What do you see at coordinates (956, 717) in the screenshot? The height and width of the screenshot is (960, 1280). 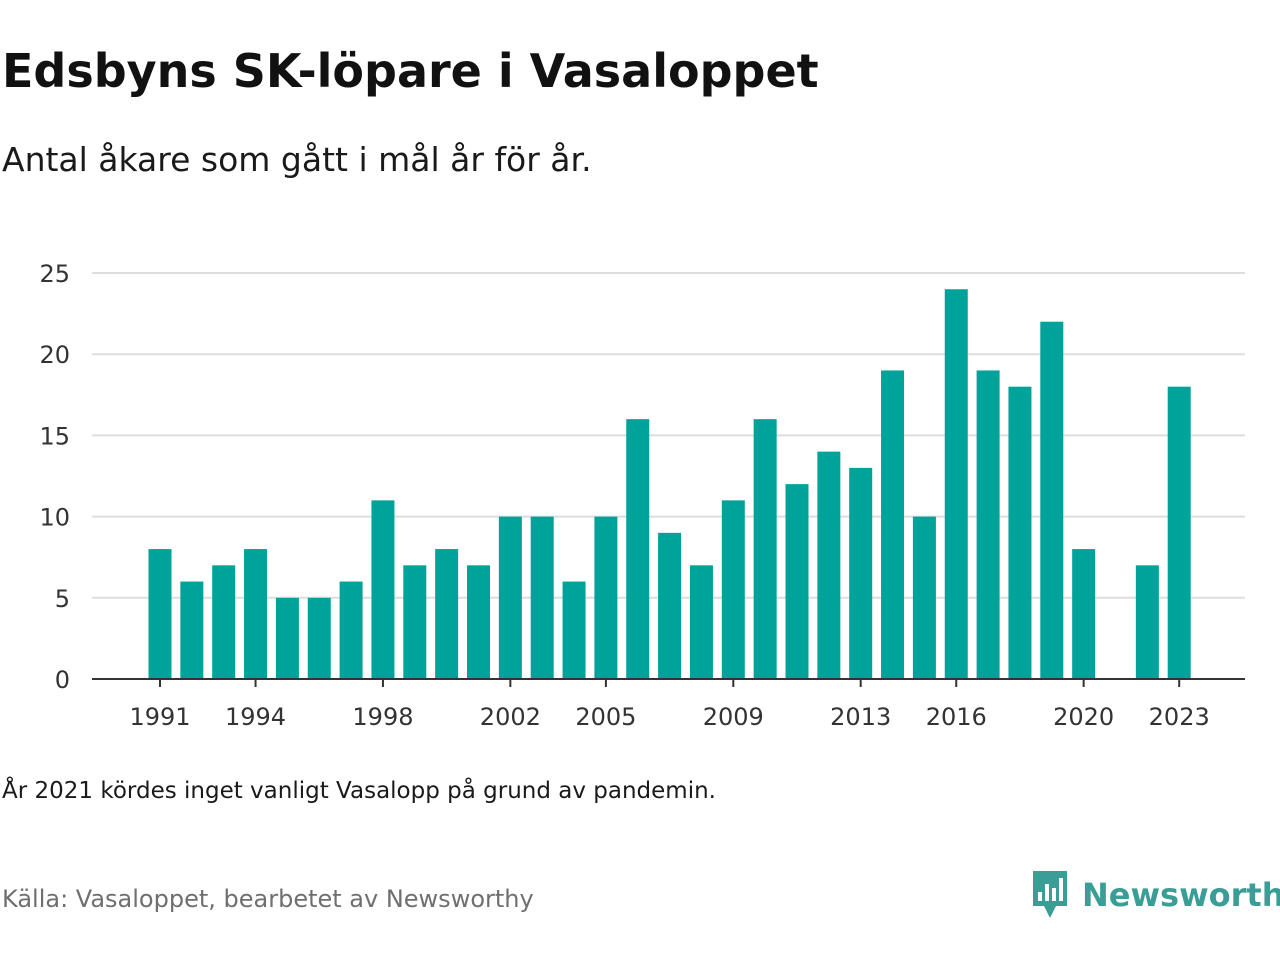 I see `x-tick-label: 2016` at bounding box center [956, 717].